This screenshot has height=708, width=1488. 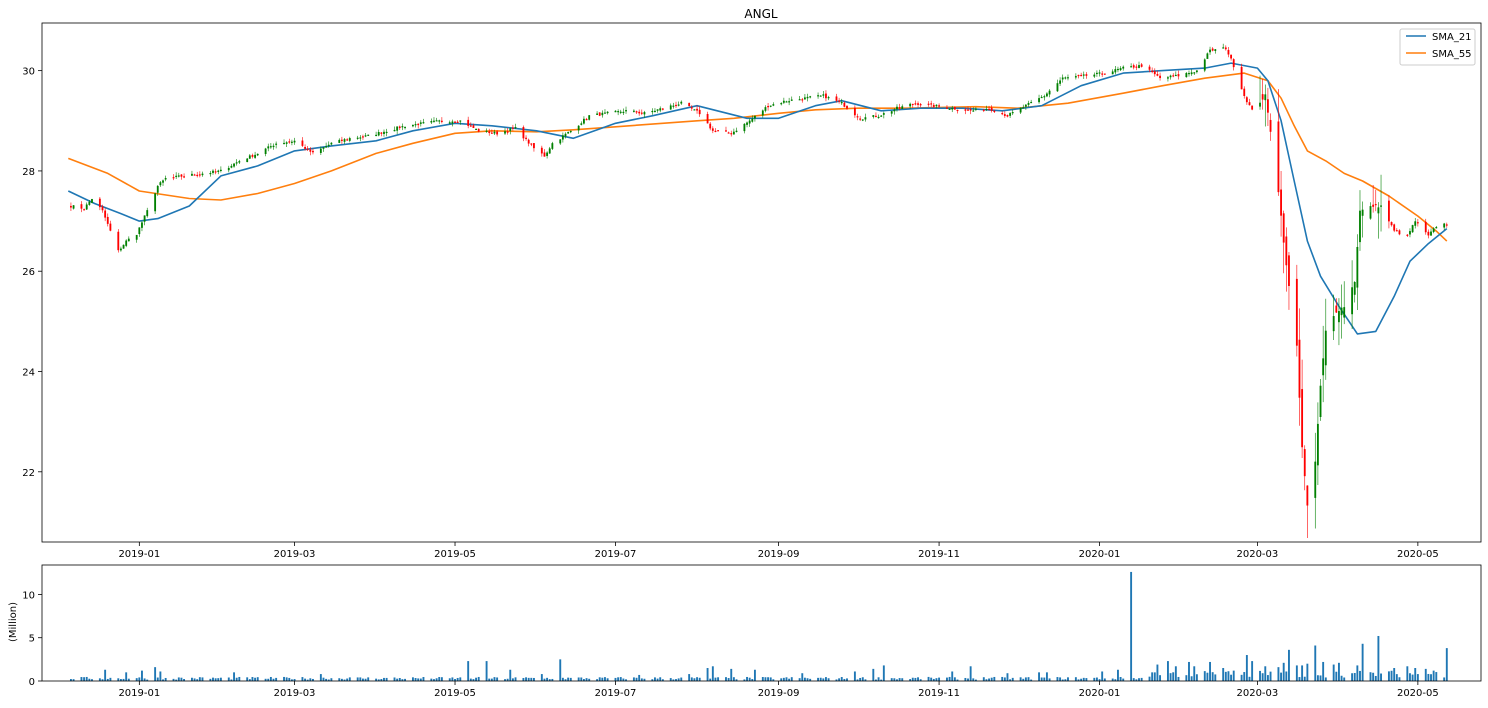 I want to click on price-x-tick-label: 2020-01, so click(x=1100, y=554).